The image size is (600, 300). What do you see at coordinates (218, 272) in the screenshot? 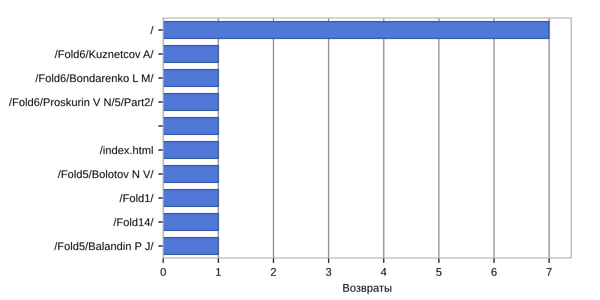
I see `x-tick-label: 1` at bounding box center [218, 272].